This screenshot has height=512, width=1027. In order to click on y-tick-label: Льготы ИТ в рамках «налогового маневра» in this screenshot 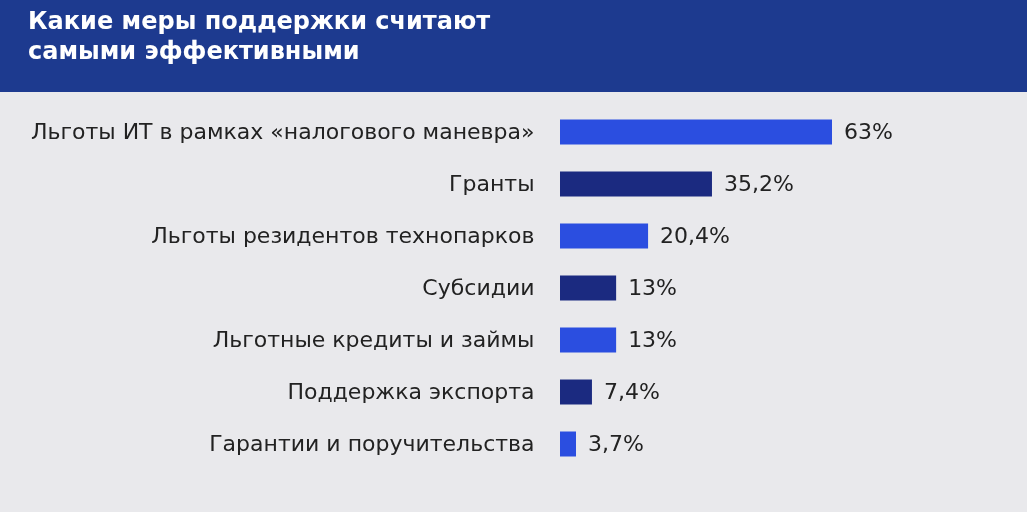, I will do `click(282, 131)`.